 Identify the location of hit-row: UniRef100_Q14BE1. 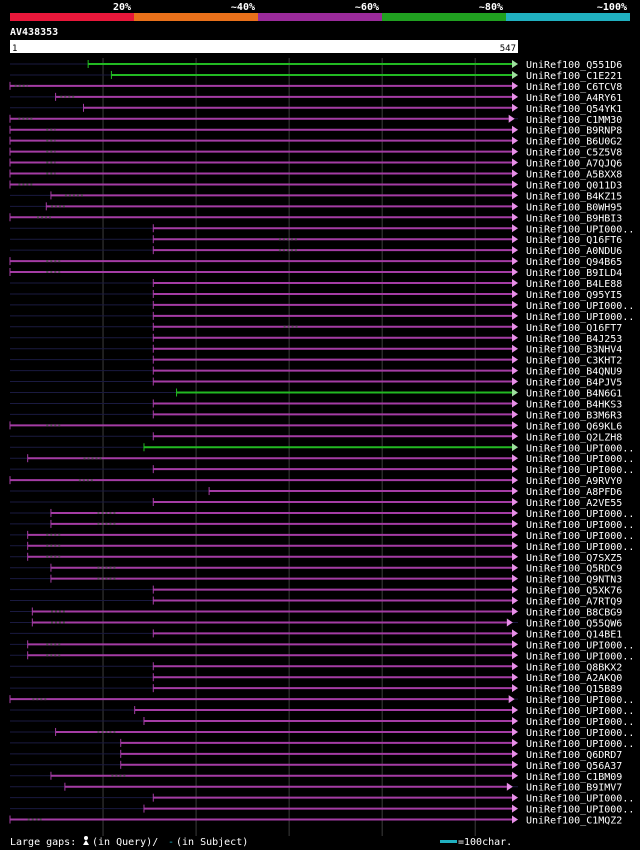
(316, 634).